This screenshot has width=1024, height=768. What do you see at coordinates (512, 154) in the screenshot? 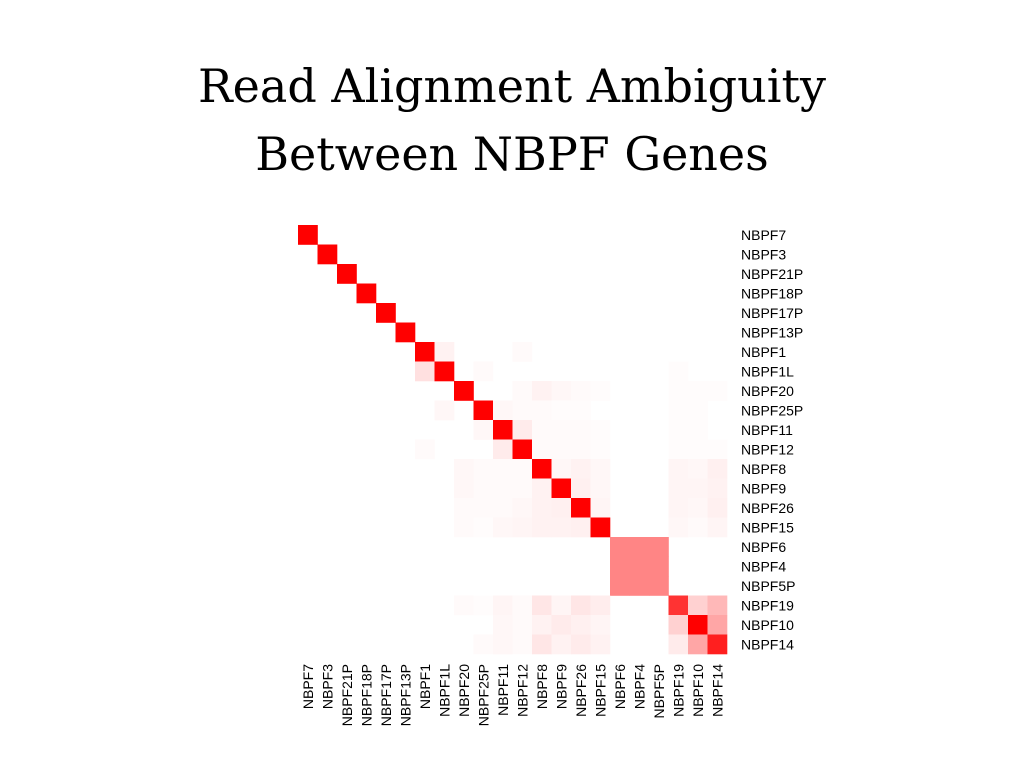
I see `title-line-2: Between NBPF Genes` at bounding box center [512, 154].